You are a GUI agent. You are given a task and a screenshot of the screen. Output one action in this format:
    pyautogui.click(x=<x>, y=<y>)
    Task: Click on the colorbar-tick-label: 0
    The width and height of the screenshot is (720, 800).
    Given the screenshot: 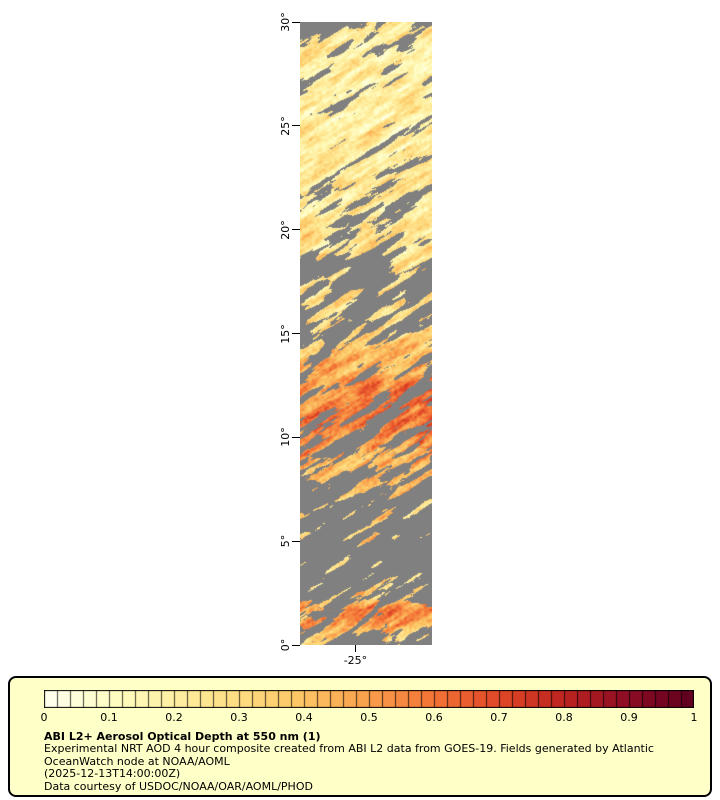 What is the action you would take?
    pyautogui.click(x=44, y=717)
    